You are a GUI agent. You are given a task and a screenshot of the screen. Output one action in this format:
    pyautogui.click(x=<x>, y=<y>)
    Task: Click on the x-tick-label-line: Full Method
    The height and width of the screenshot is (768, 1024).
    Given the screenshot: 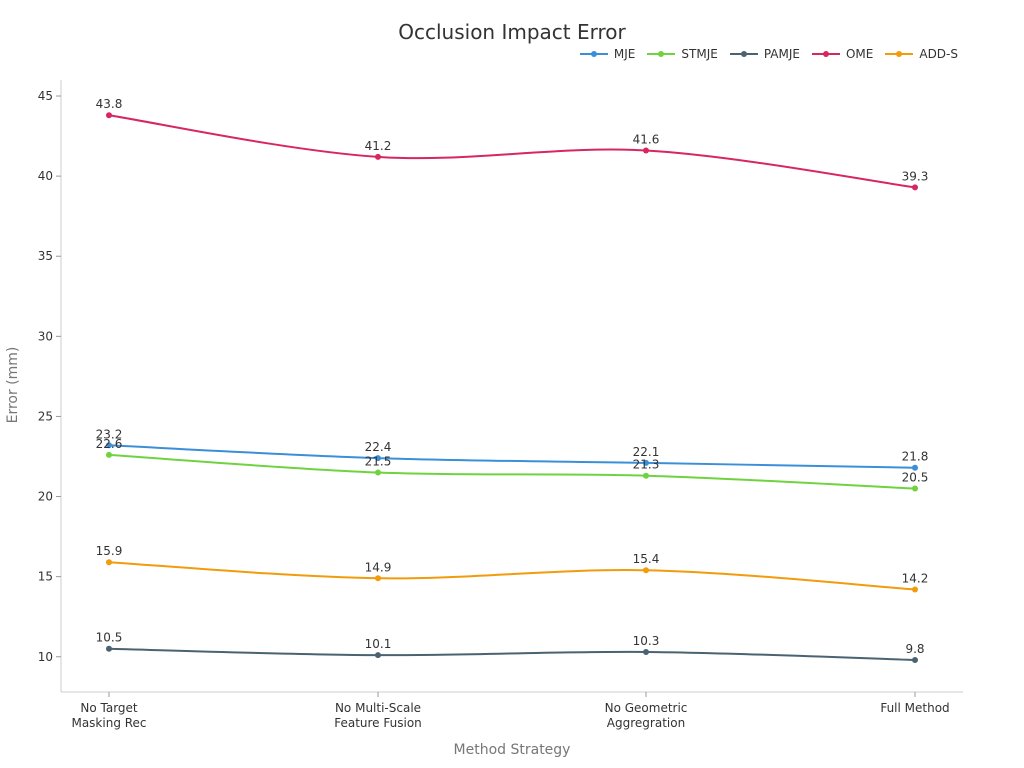 What is the action you would take?
    pyautogui.click(x=914, y=708)
    